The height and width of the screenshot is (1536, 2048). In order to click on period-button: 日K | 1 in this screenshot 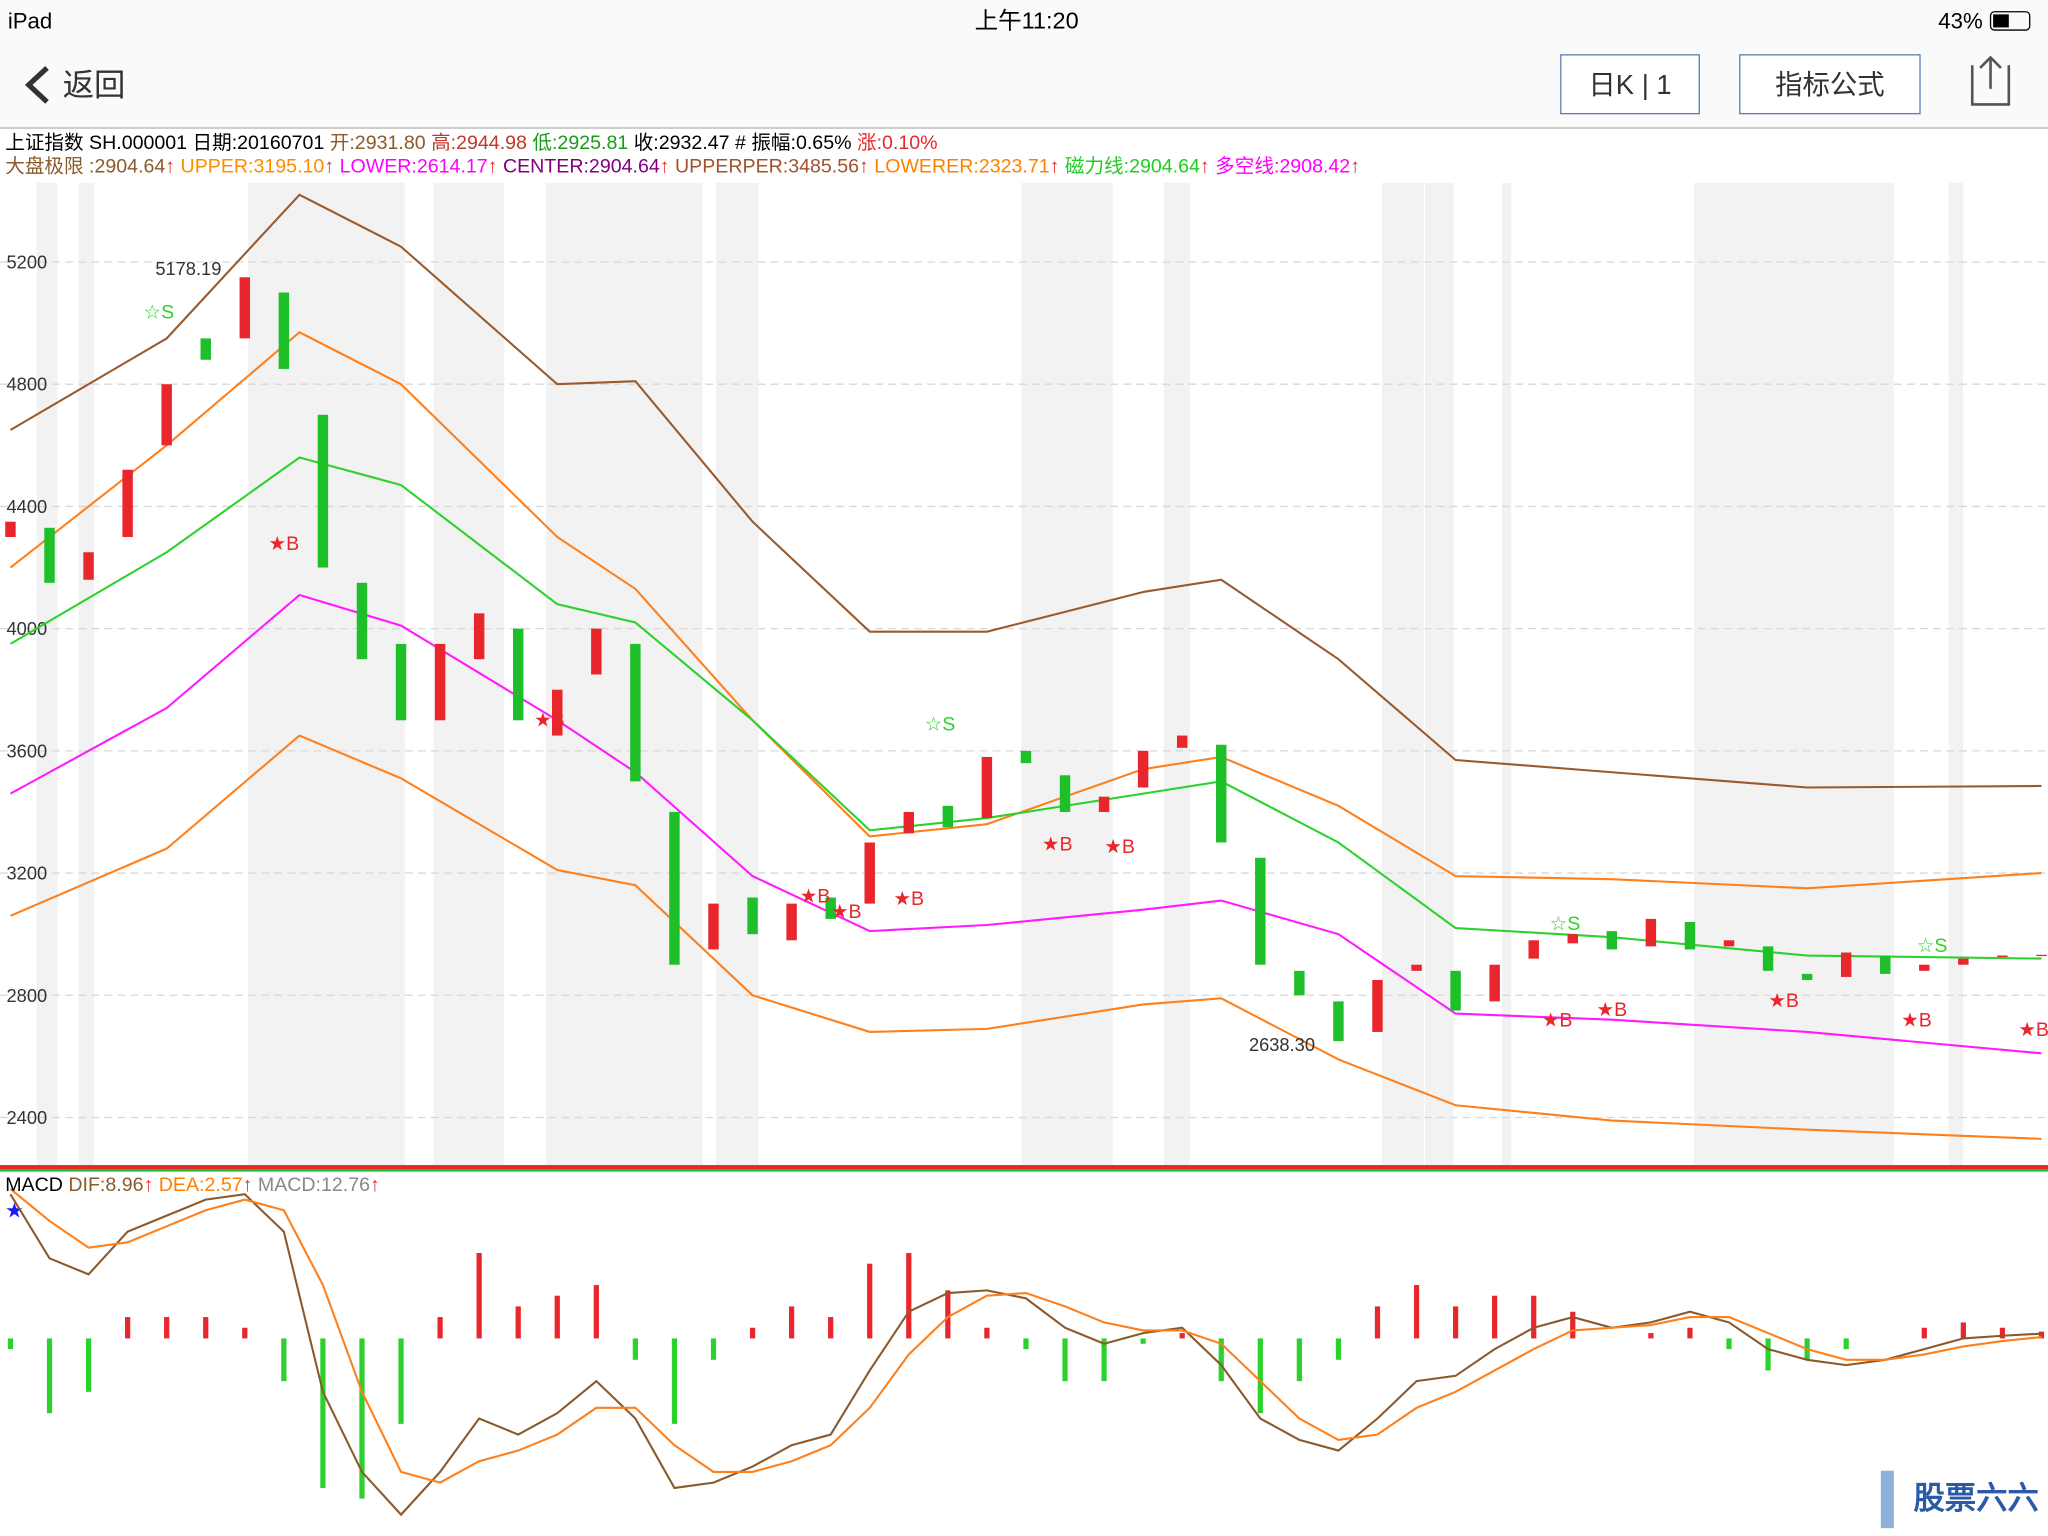, I will do `click(1629, 84)`.